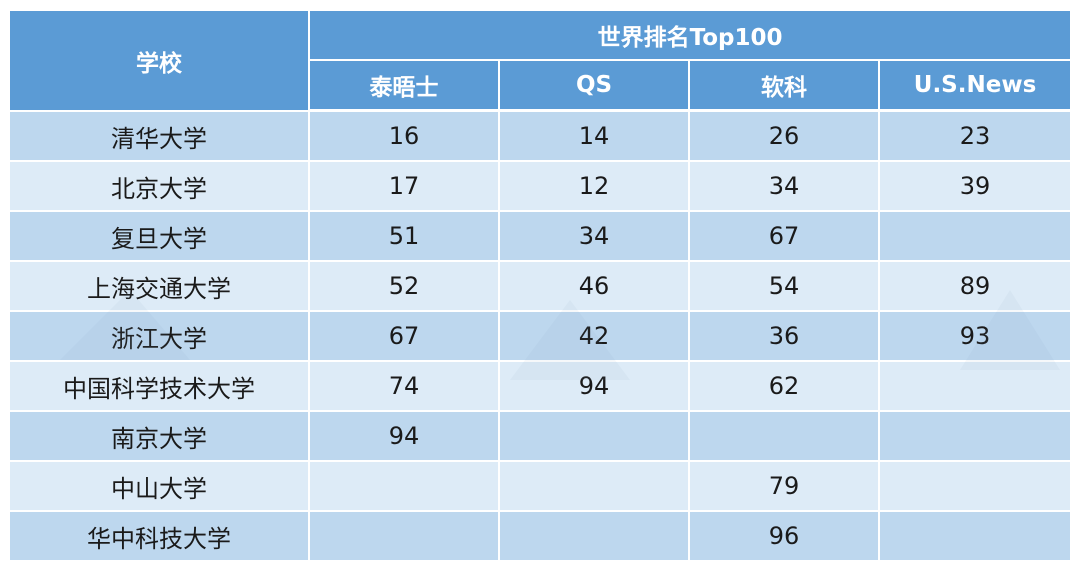  What do you see at coordinates (785, 187) in the screenshot?
I see `rank-cell-arwu: 34` at bounding box center [785, 187].